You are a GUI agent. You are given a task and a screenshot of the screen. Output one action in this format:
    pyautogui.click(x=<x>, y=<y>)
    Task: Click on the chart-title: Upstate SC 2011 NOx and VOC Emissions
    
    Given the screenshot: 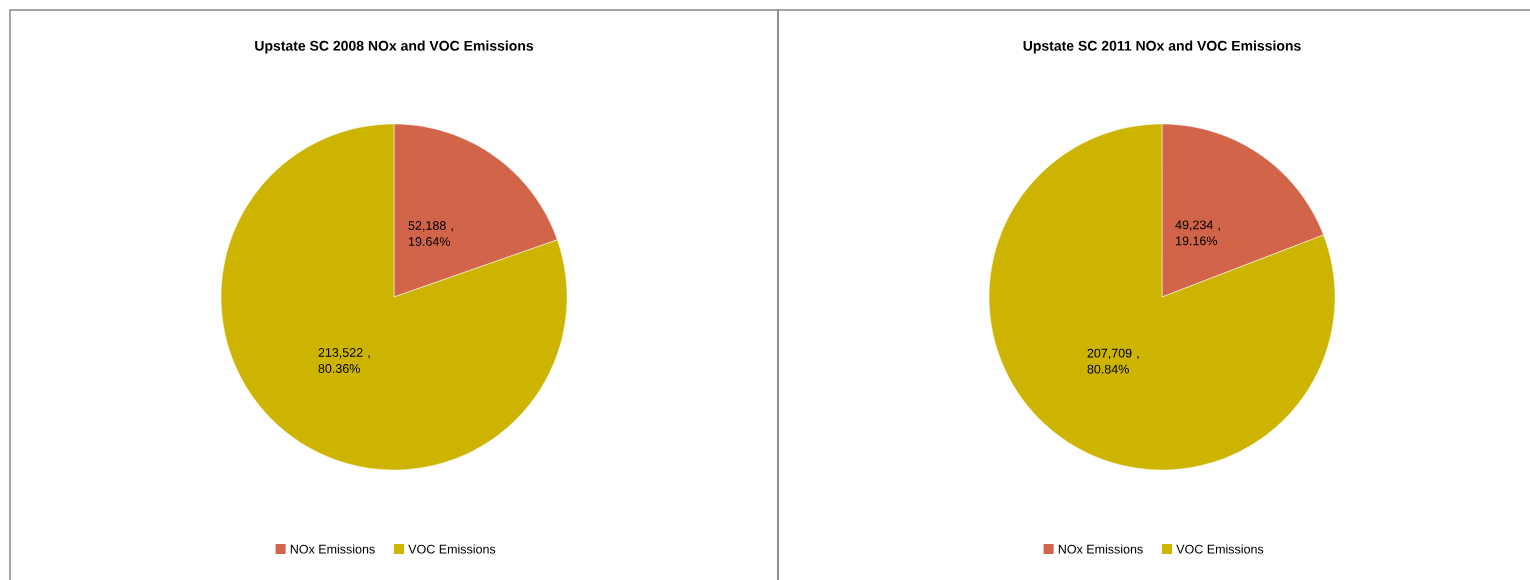 What is the action you would take?
    pyautogui.click(x=1162, y=47)
    